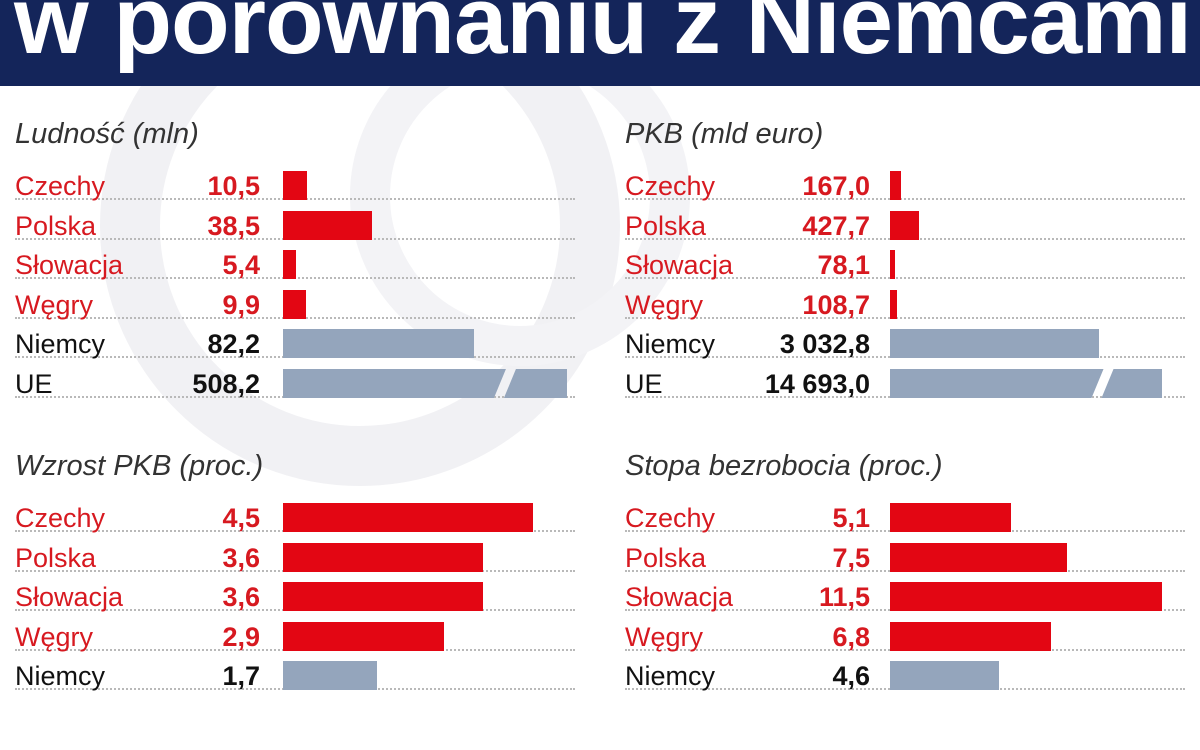  I want to click on chart-row: Węgry 2,9, so click(295, 637).